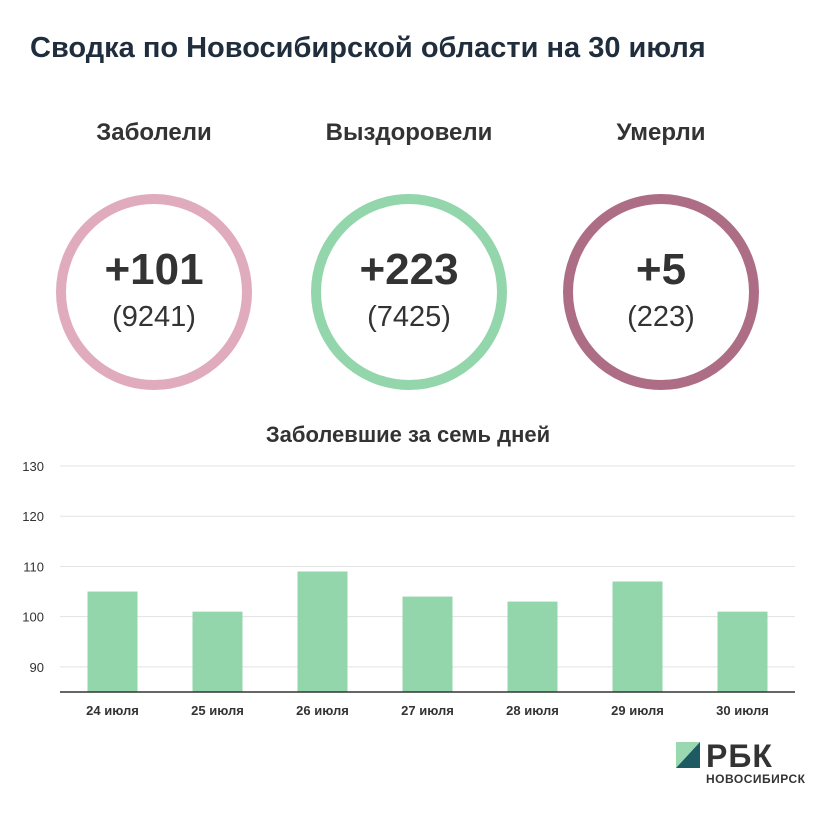 This screenshot has width=816, height=816. What do you see at coordinates (661, 269) in the screenshot?
I see `stat-daily-value: +5` at bounding box center [661, 269].